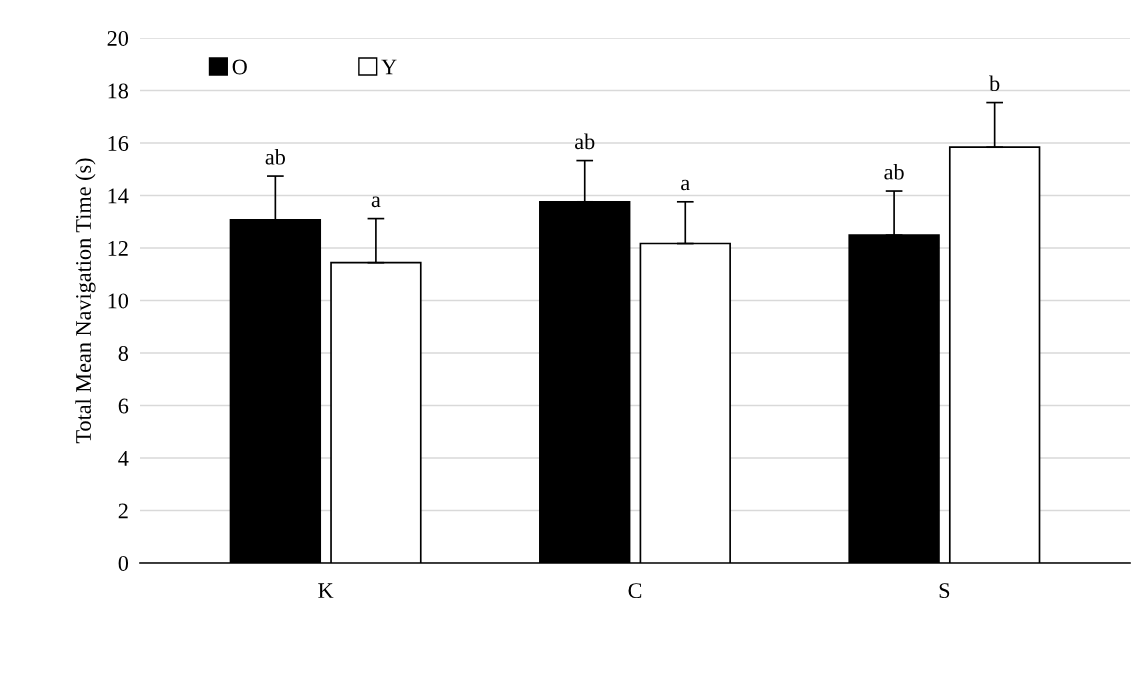  What do you see at coordinates (118, 143) in the screenshot?
I see `y-tick-label: 16` at bounding box center [118, 143].